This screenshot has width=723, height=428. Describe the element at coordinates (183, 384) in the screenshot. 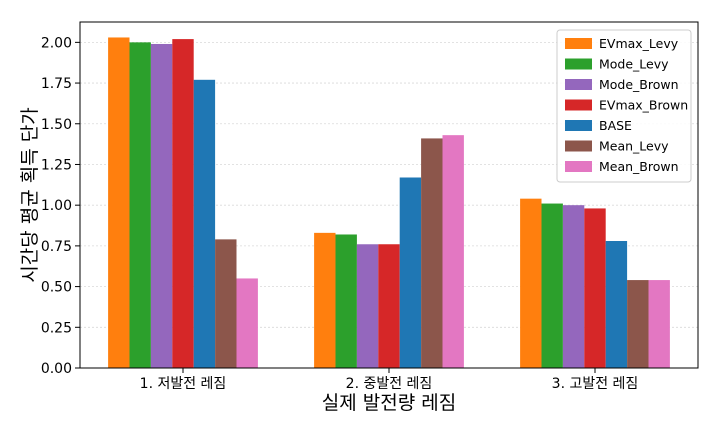

I see `x-tick-label: 1. 저발전 레짐` at that location.